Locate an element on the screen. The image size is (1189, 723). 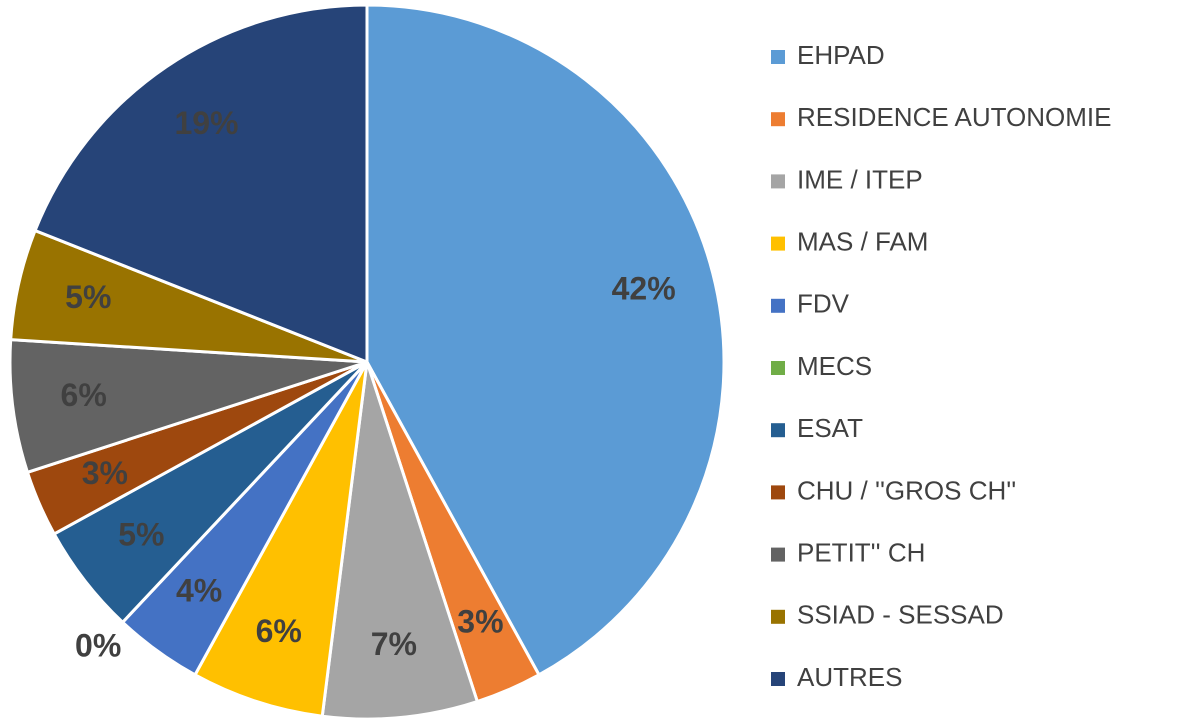
data-label: 4% is located at coordinates (199, 591).